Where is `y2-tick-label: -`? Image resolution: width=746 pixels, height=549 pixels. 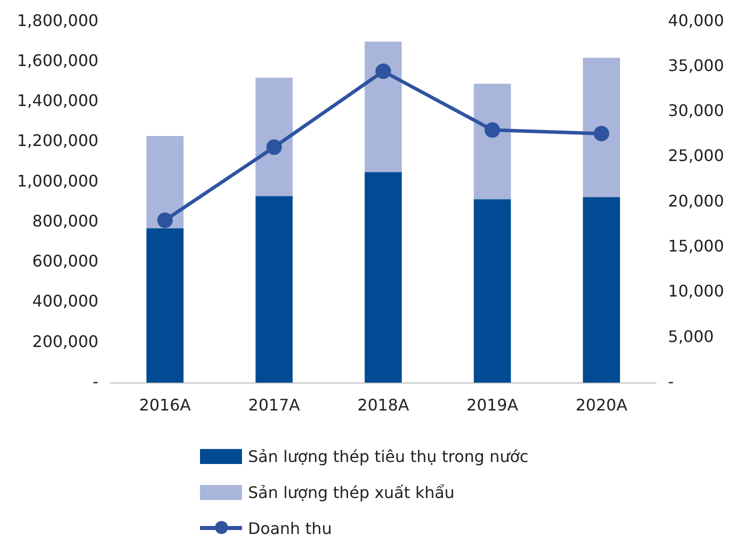 y2-tick-label: - is located at coordinates (671, 381).